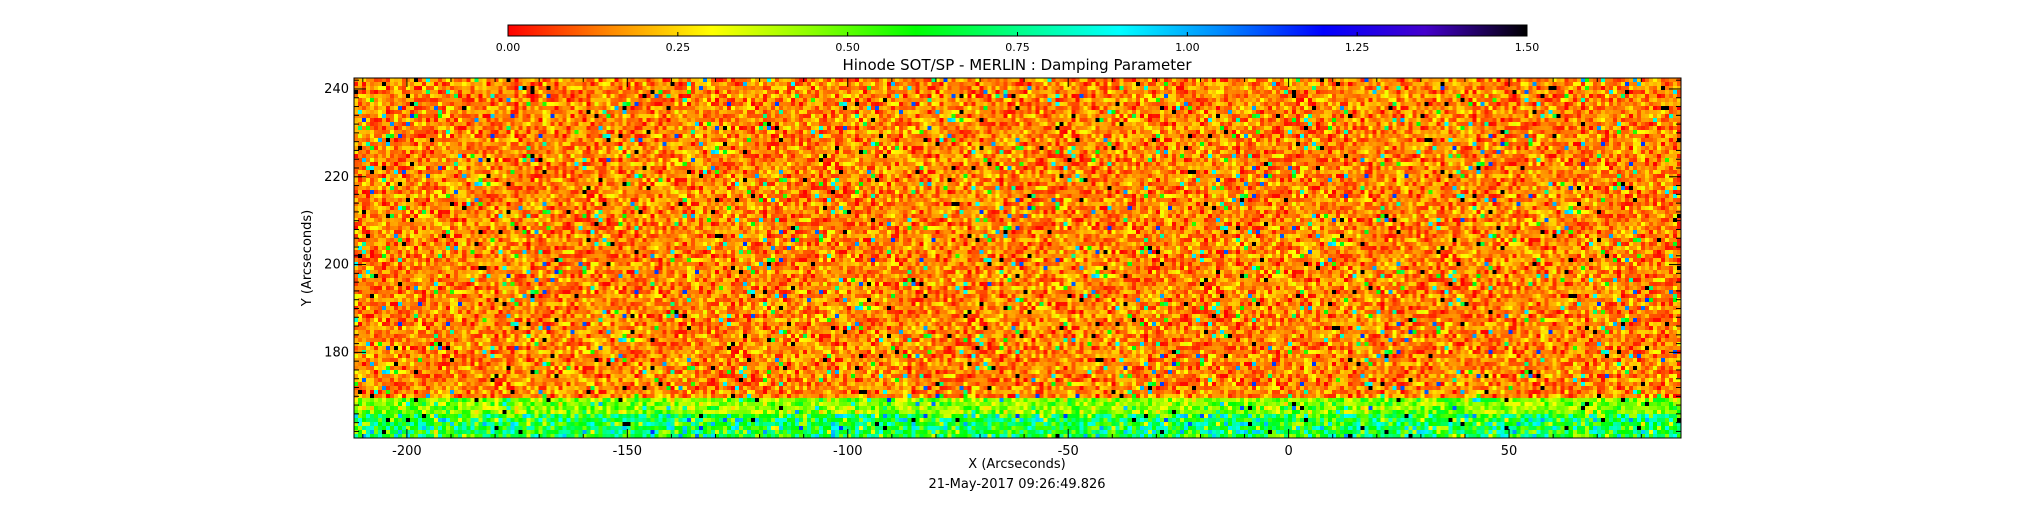 The image size is (2022, 512). I want to click on x-tick-label: -50, so click(1068, 451).